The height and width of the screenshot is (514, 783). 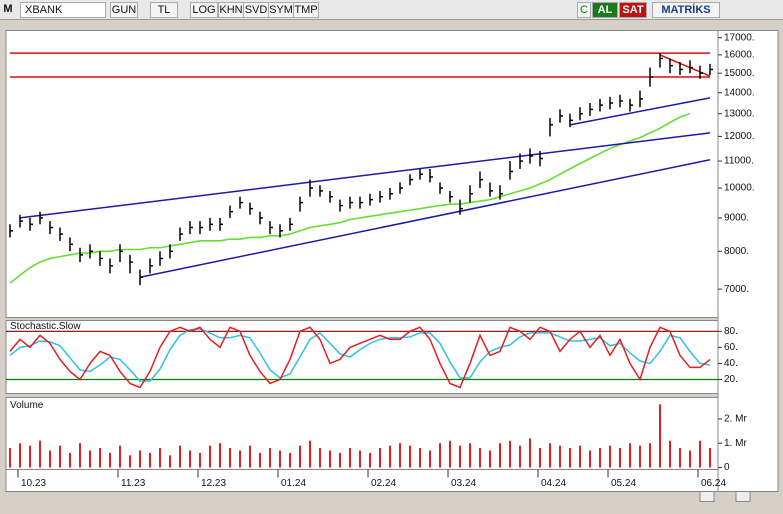 I want to click on panel-title: Stochastic.Slow, so click(x=45, y=326).